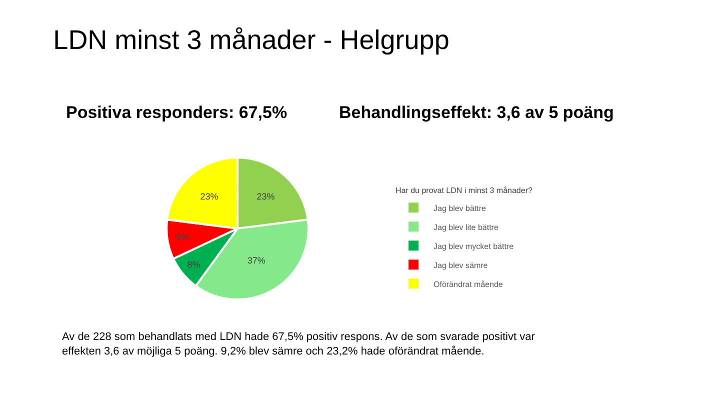 The width and height of the screenshot is (709, 393). Describe the element at coordinates (468, 284) in the screenshot. I see `legend-label: Oförändrat mående` at that location.